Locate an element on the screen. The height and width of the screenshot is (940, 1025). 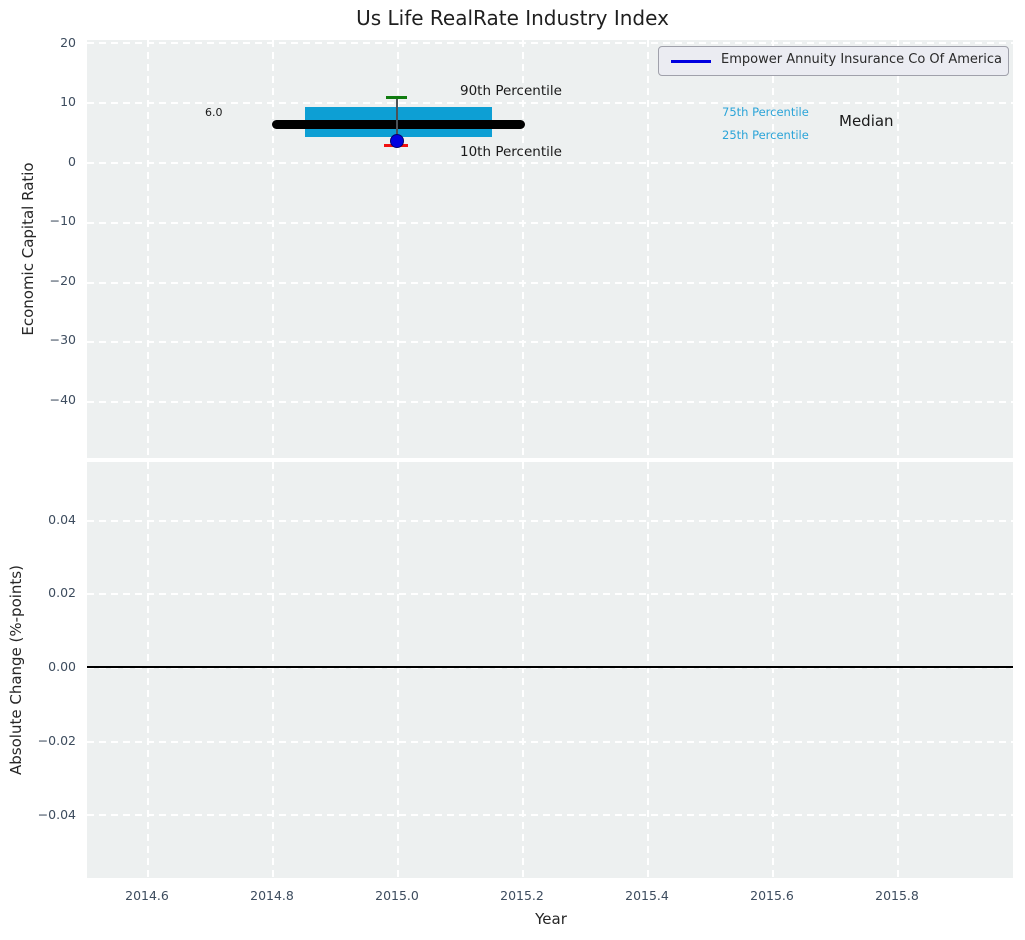
xtick: 2015.4 is located at coordinates (647, 895).